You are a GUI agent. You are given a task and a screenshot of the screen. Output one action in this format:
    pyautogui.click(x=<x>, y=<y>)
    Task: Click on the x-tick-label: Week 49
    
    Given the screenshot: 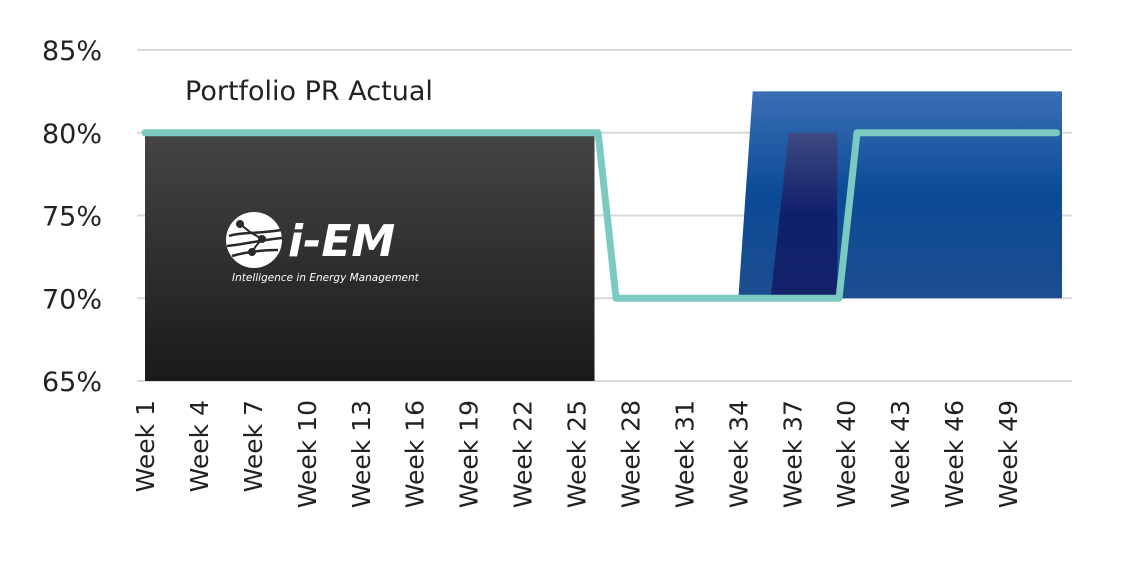 What is the action you would take?
    pyautogui.click(x=1008, y=454)
    